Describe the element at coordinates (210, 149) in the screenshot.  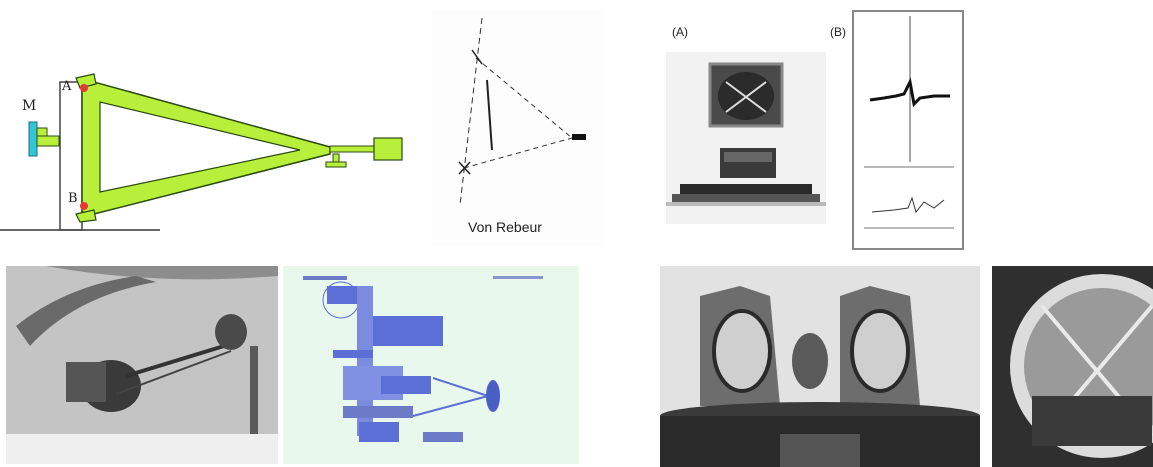
I see `pendulum-schematic: M A B` at that location.